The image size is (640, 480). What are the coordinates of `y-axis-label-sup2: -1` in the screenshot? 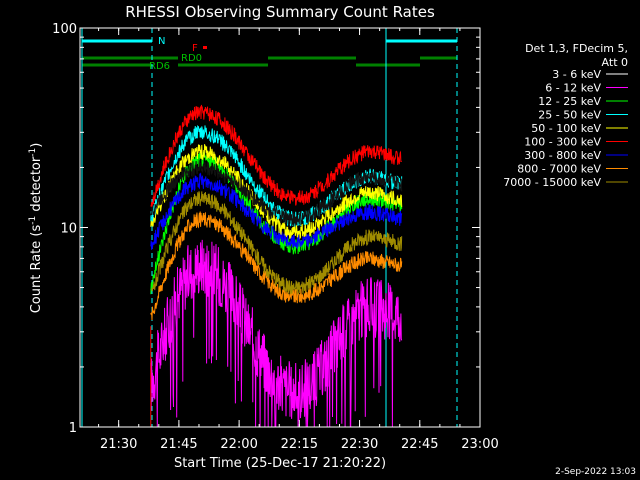 It's located at (33, 152).